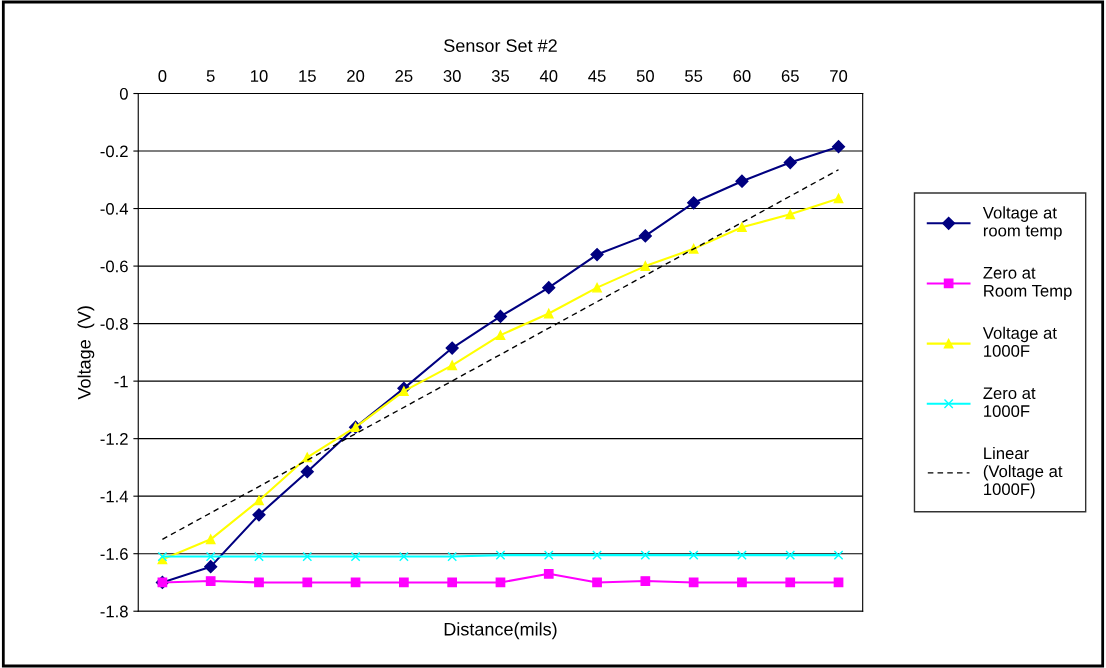  What do you see at coordinates (548, 76) in the screenshot?
I see `x-tick-label: 40` at bounding box center [548, 76].